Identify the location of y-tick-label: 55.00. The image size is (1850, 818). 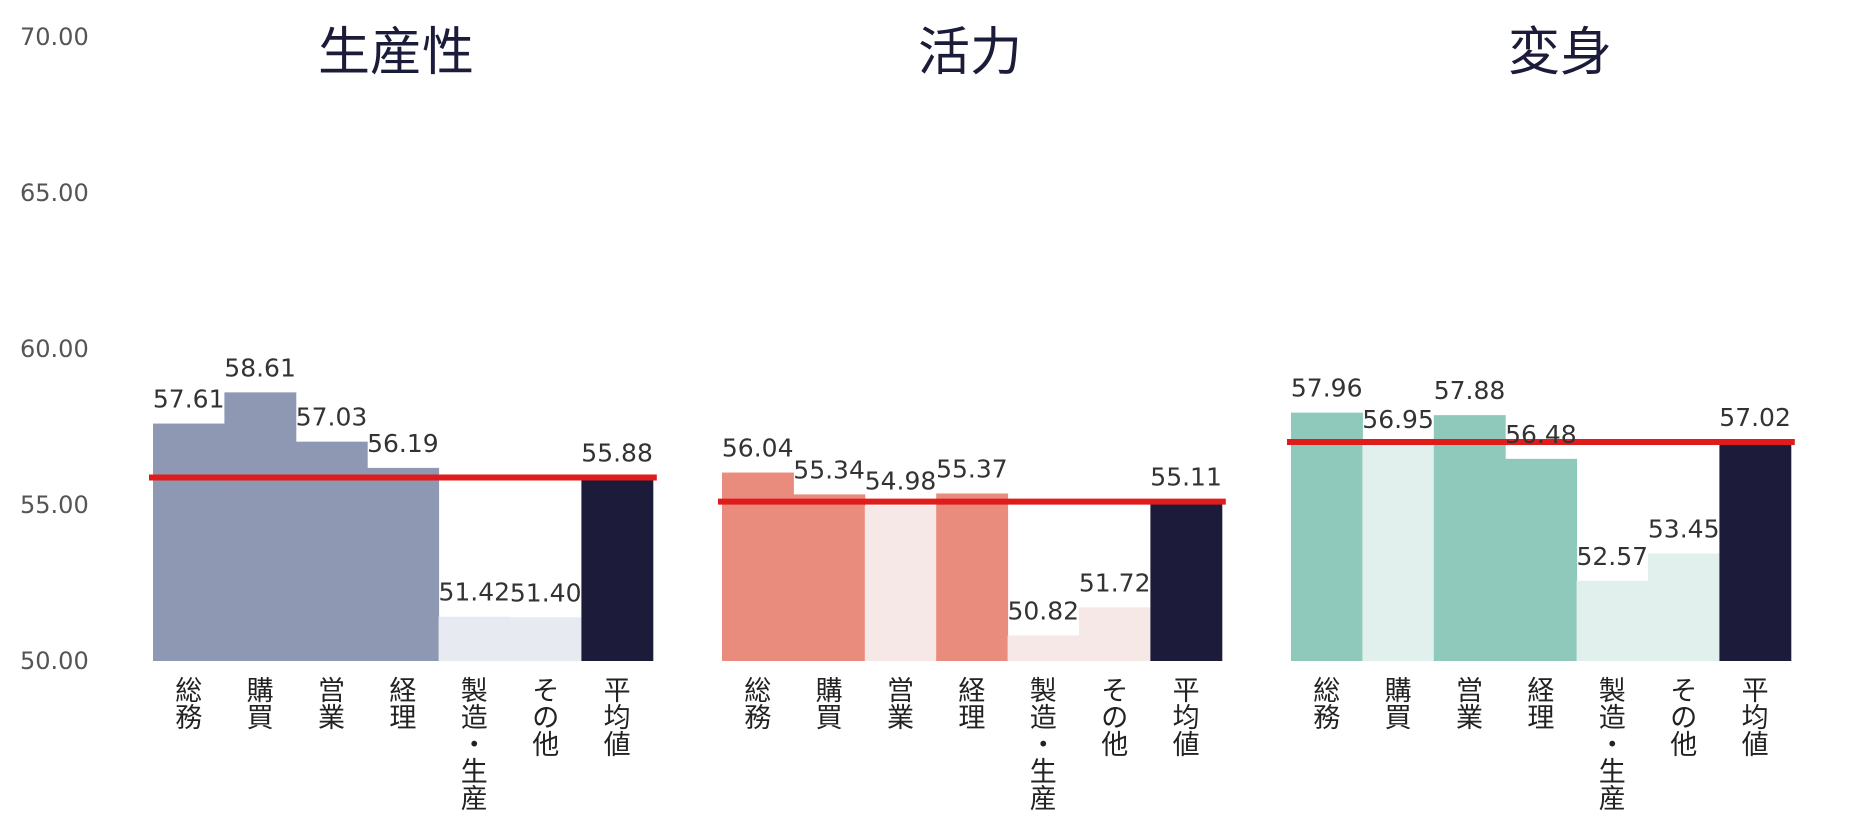
(54, 505).